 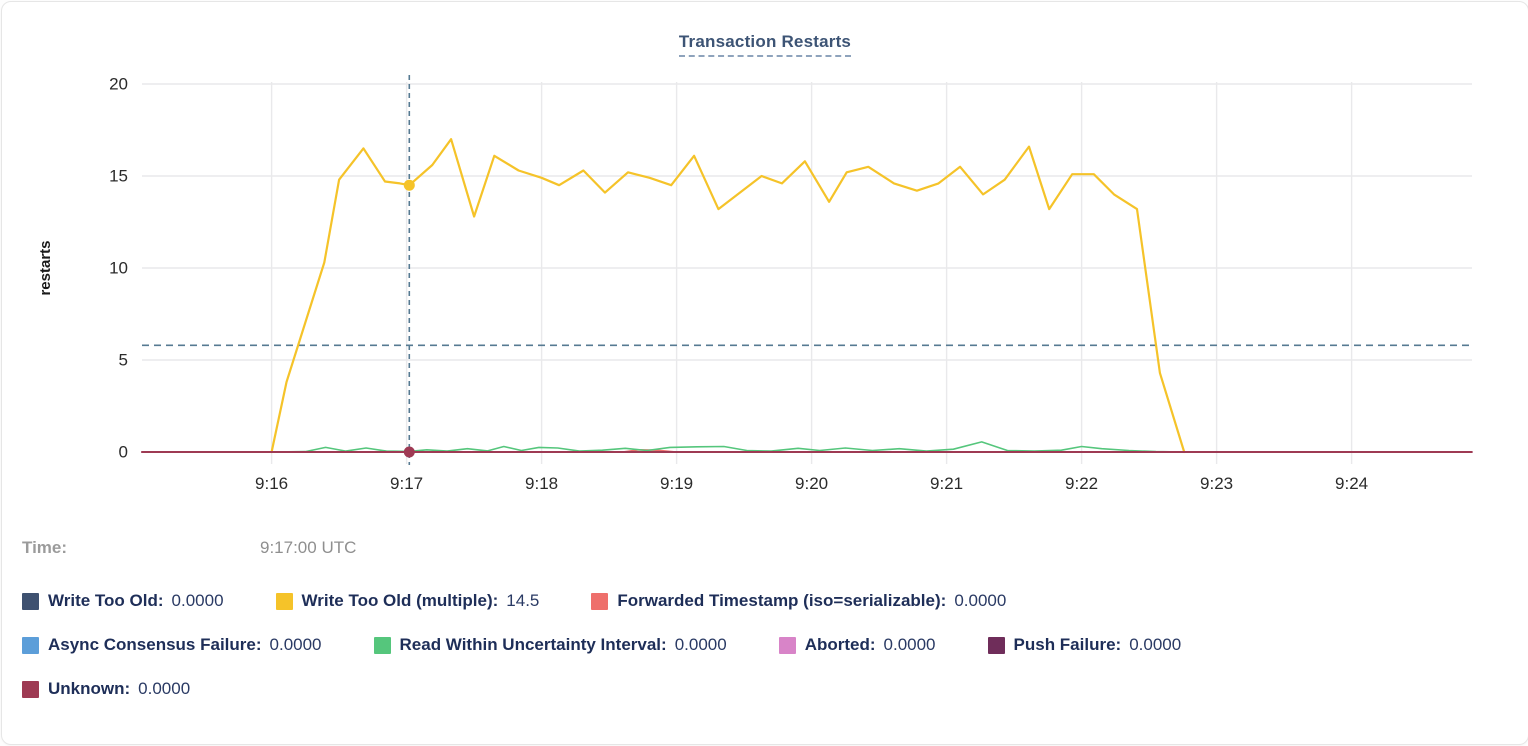 What do you see at coordinates (840, 644) in the screenshot?
I see `legend-label: Aborted:` at bounding box center [840, 644].